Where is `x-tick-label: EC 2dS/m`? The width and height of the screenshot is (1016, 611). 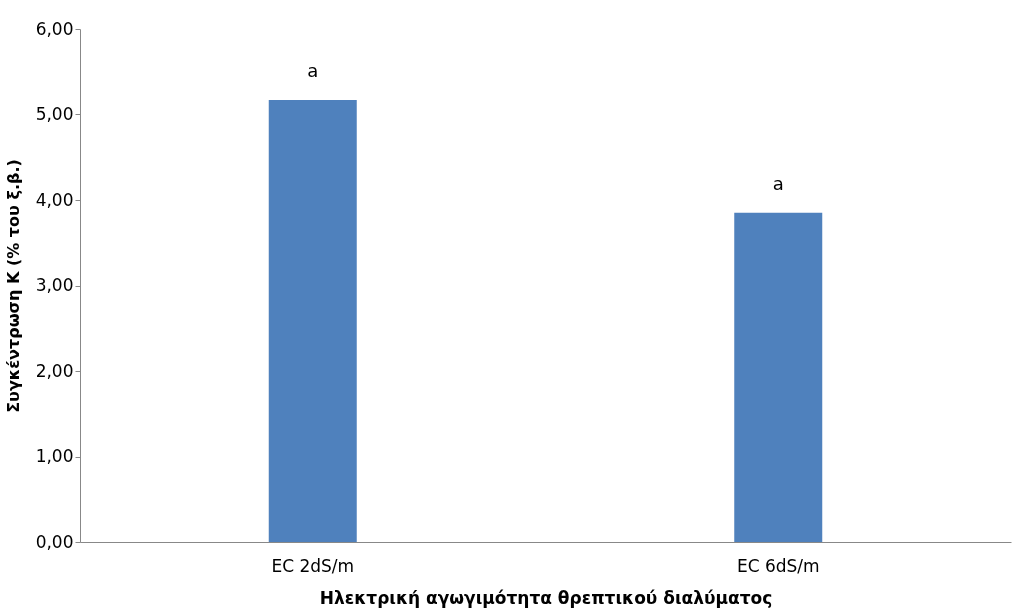 x-tick-label: EC 2dS/m is located at coordinates (313, 565).